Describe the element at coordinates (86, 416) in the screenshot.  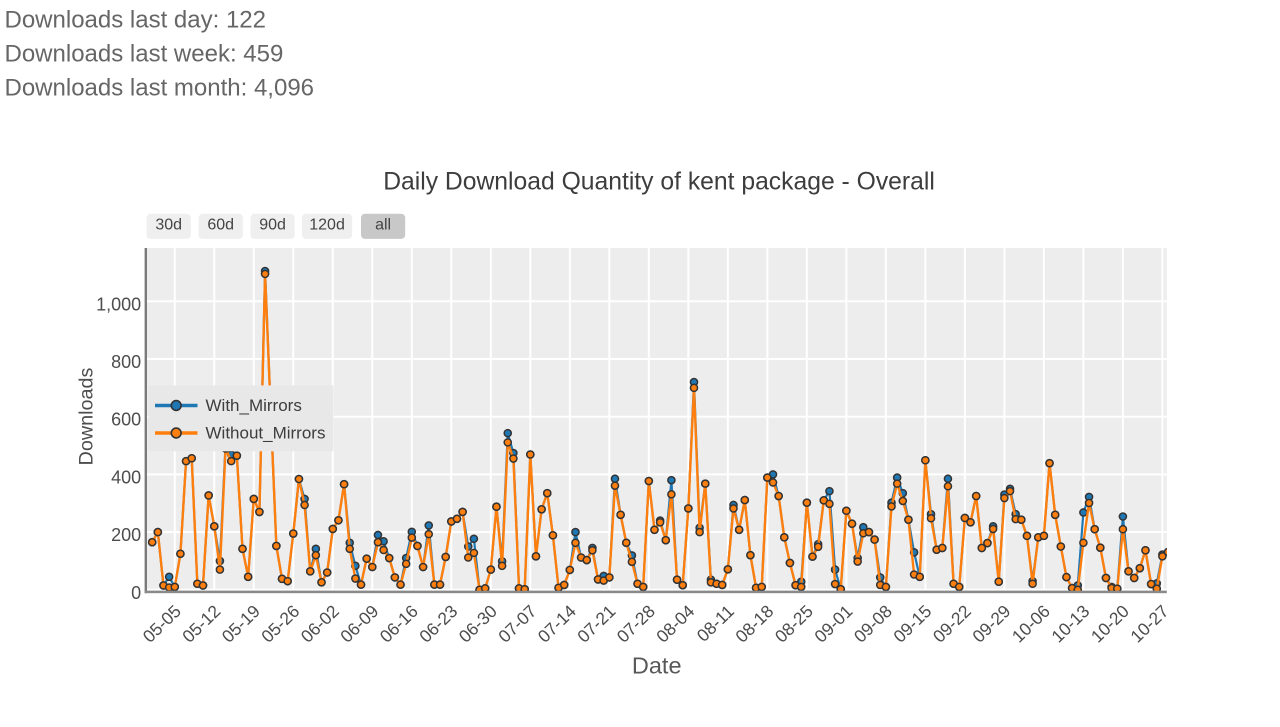
I see `svg-text: Downloads` at that location.